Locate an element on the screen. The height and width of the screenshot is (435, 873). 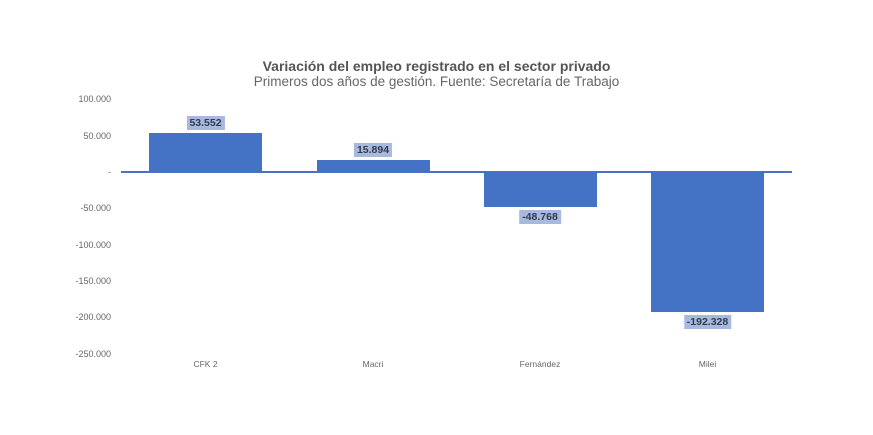
y-tick-label: 50.000 is located at coordinates (97, 135).